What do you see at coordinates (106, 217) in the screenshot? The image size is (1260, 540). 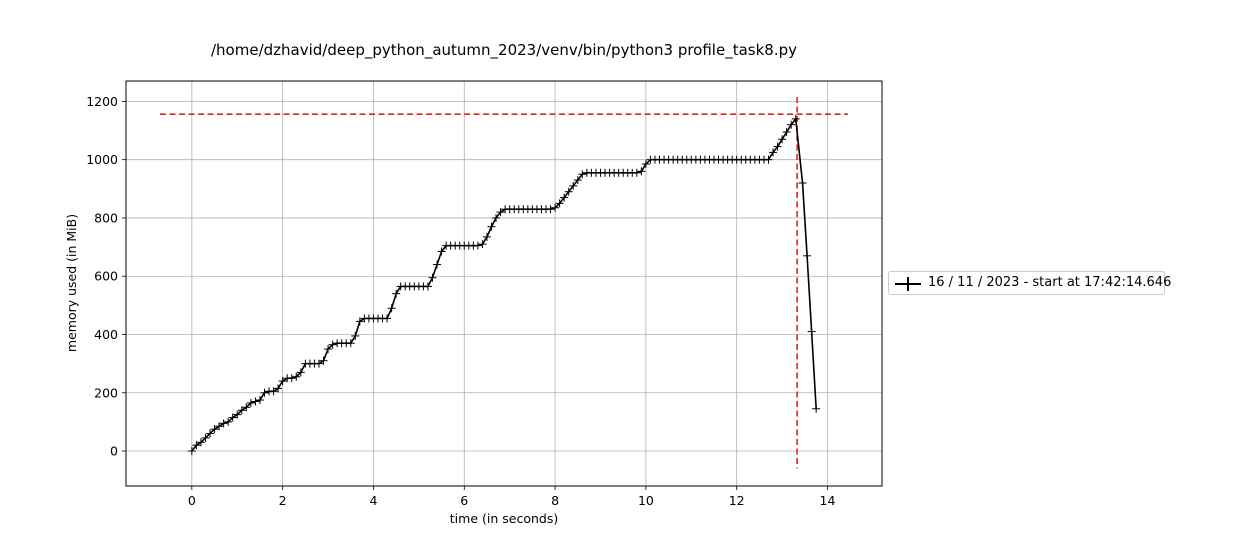 I see `y-tick-label: 800` at bounding box center [106, 217].